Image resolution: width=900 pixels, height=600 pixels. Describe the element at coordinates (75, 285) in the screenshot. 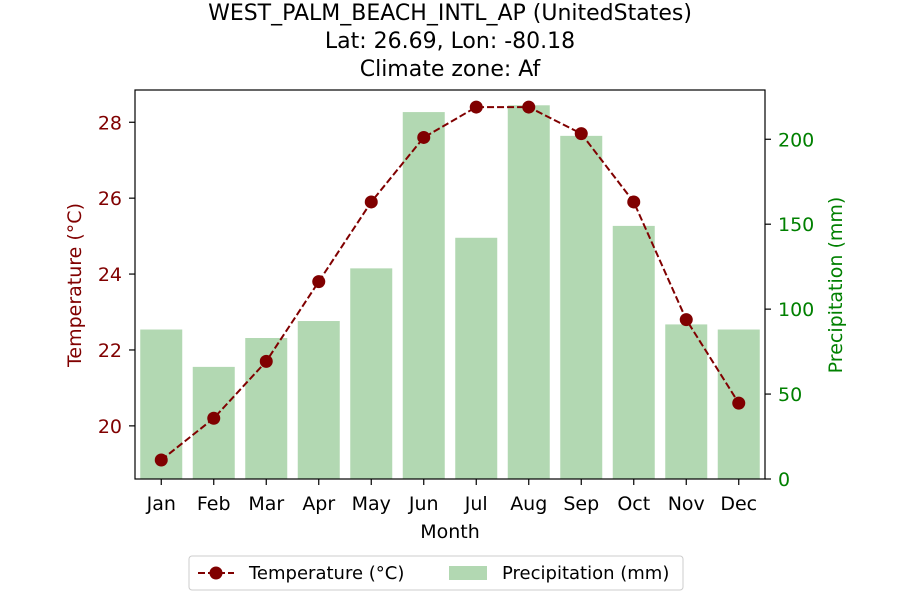

I see `y-axis-left-label: Temperature (°C)` at that location.